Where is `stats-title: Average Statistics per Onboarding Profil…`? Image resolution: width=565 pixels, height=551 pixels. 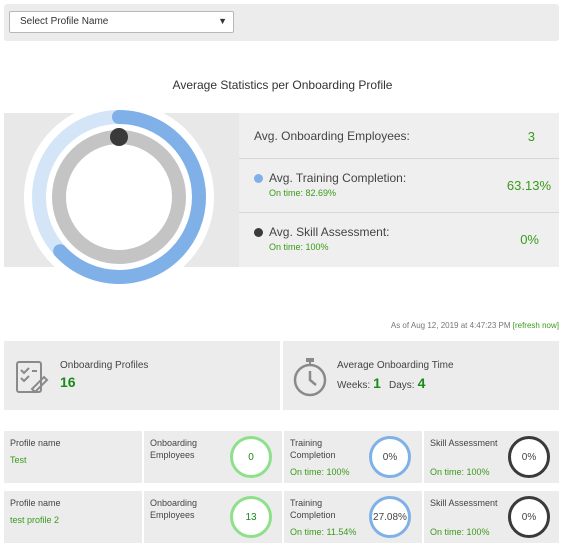 stats-title: Average Statistics per Onboarding Profil… is located at coordinates (282, 85).